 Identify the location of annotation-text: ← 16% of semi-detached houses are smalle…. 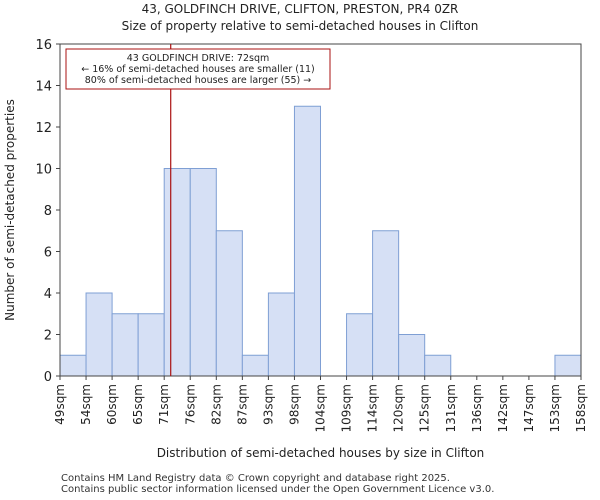
(198, 69).